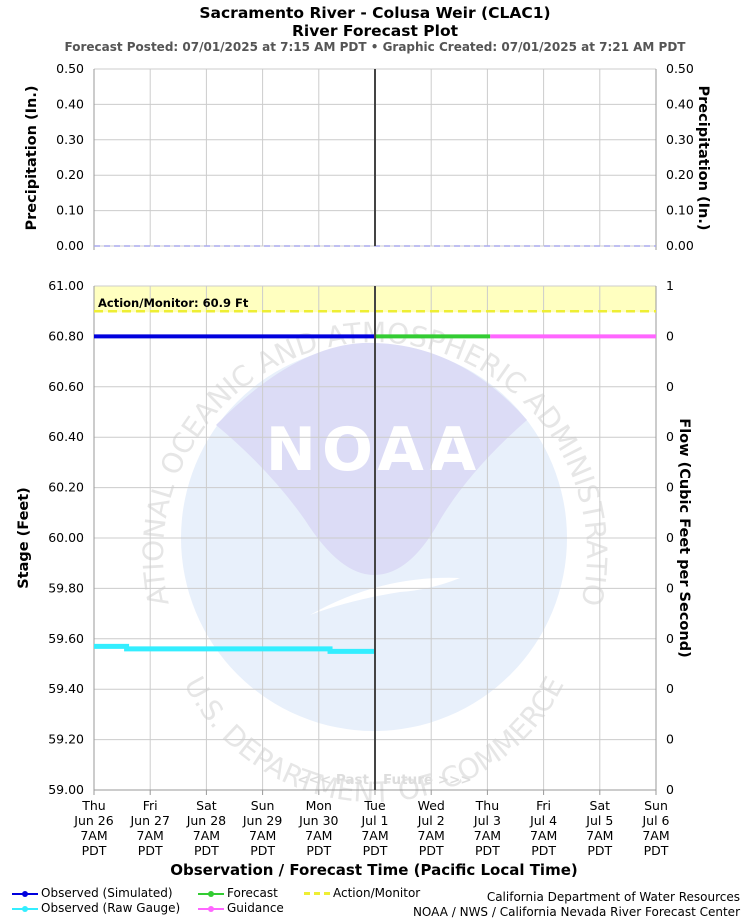 Image resolution: width=750 pixels, height=920 pixels. Describe the element at coordinates (262, 820) in the screenshot. I see `x-tick-line: Jun 29` at that location.